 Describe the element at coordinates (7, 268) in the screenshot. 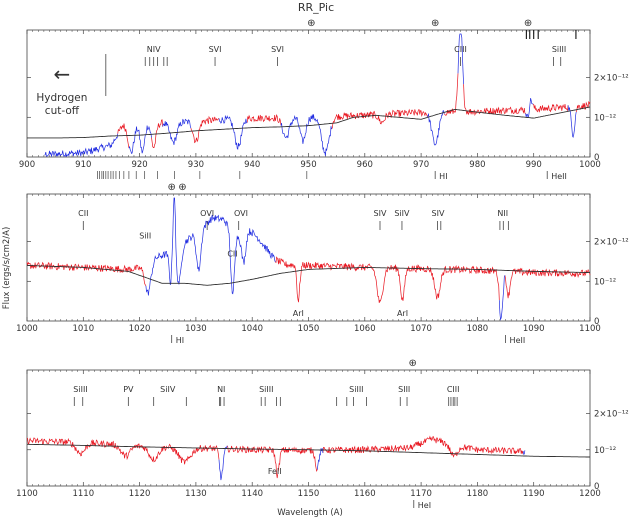

I see `y-axis-label: Flux (ergs/s/cm2/A)` at that location.